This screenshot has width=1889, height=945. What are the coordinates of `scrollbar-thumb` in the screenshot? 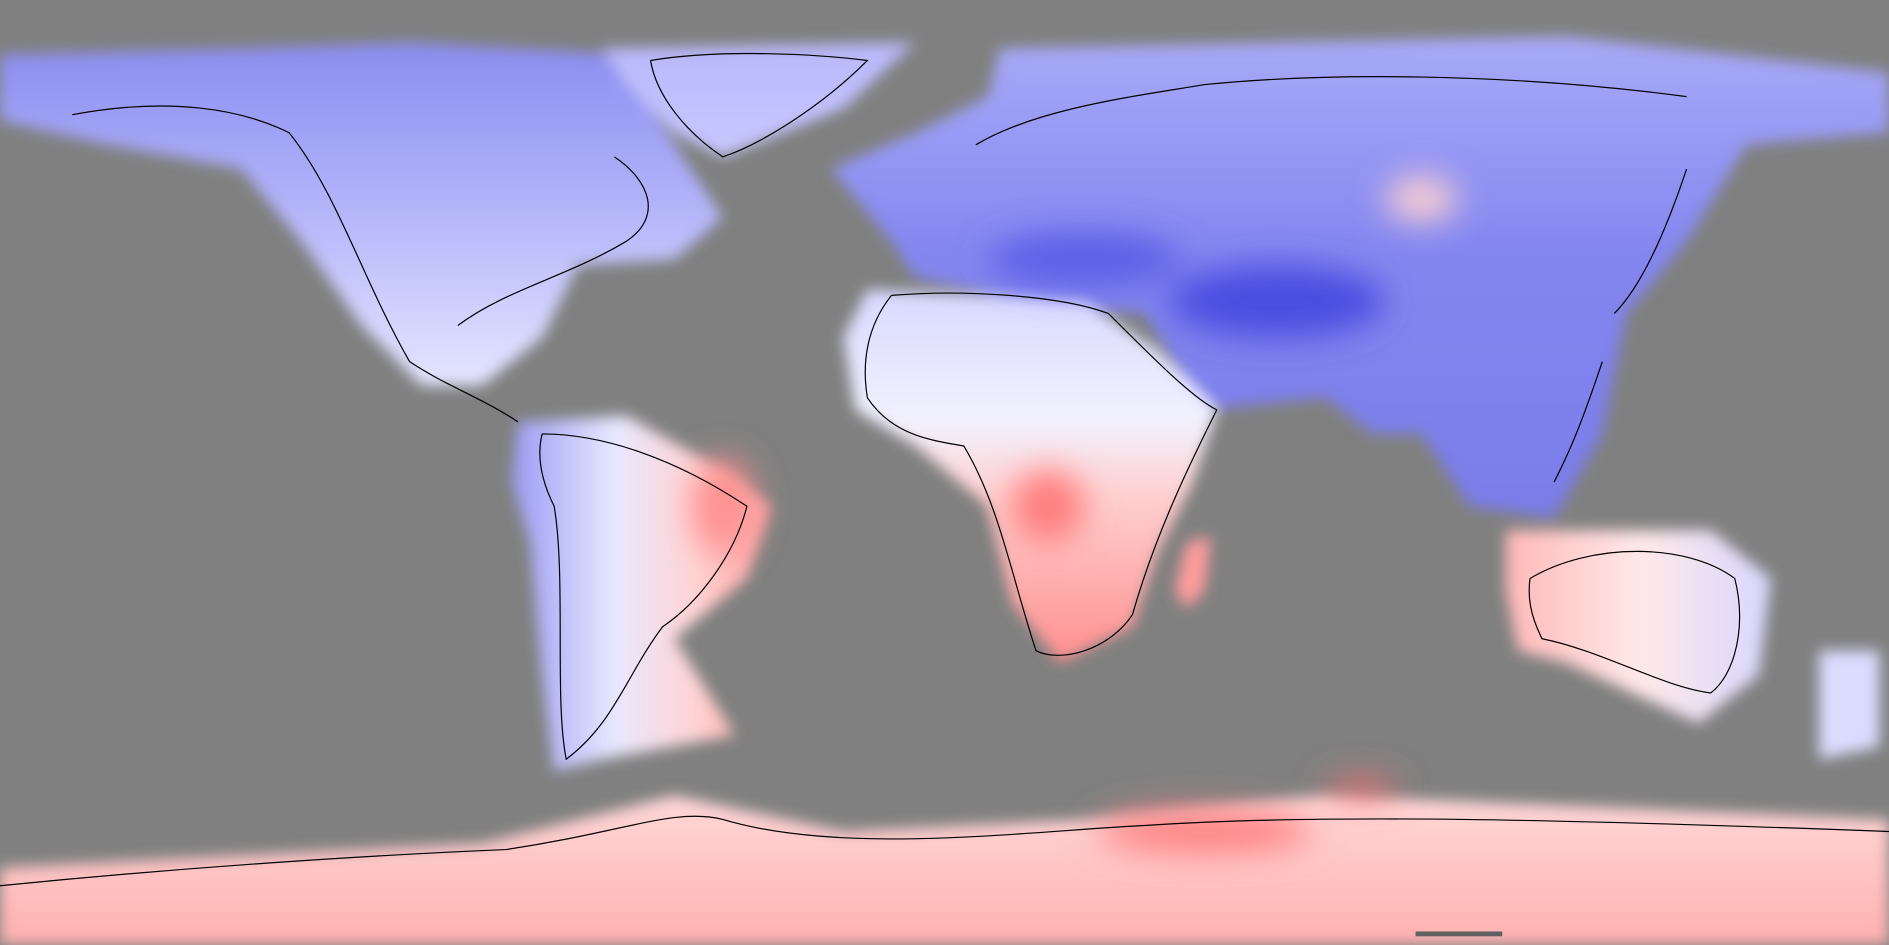 It's located at (1459, 934).